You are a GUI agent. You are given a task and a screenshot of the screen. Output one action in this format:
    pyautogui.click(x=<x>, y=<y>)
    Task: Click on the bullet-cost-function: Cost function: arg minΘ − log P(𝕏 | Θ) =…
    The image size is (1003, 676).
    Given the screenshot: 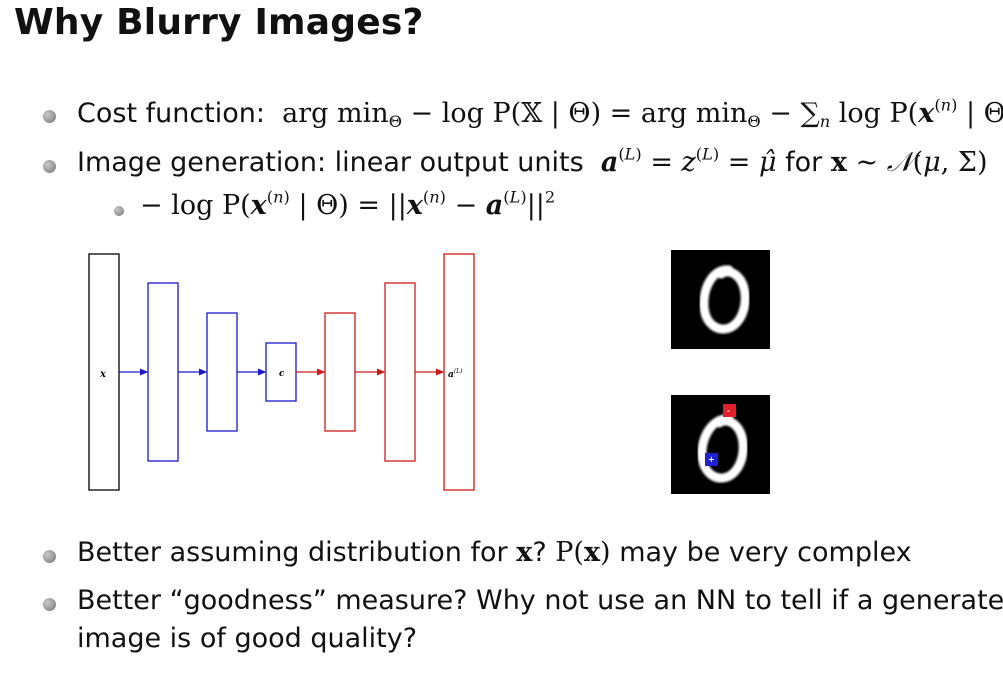 What is the action you would take?
    pyautogui.click(x=540, y=113)
    